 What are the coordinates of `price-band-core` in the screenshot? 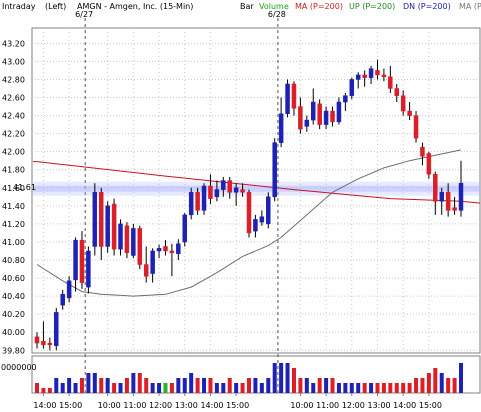 It's located at (256, 188).